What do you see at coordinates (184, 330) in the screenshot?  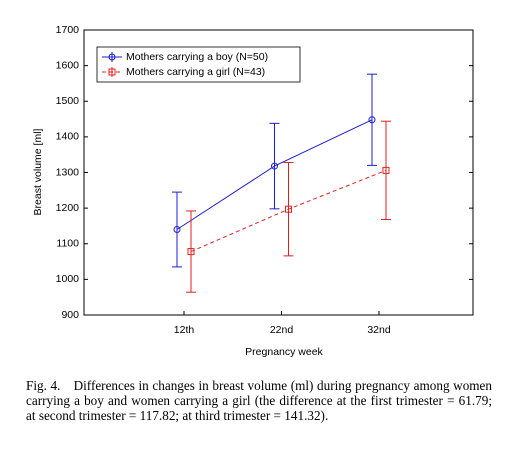 I see `x-tick-label: 12th` at bounding box center [184, 330].